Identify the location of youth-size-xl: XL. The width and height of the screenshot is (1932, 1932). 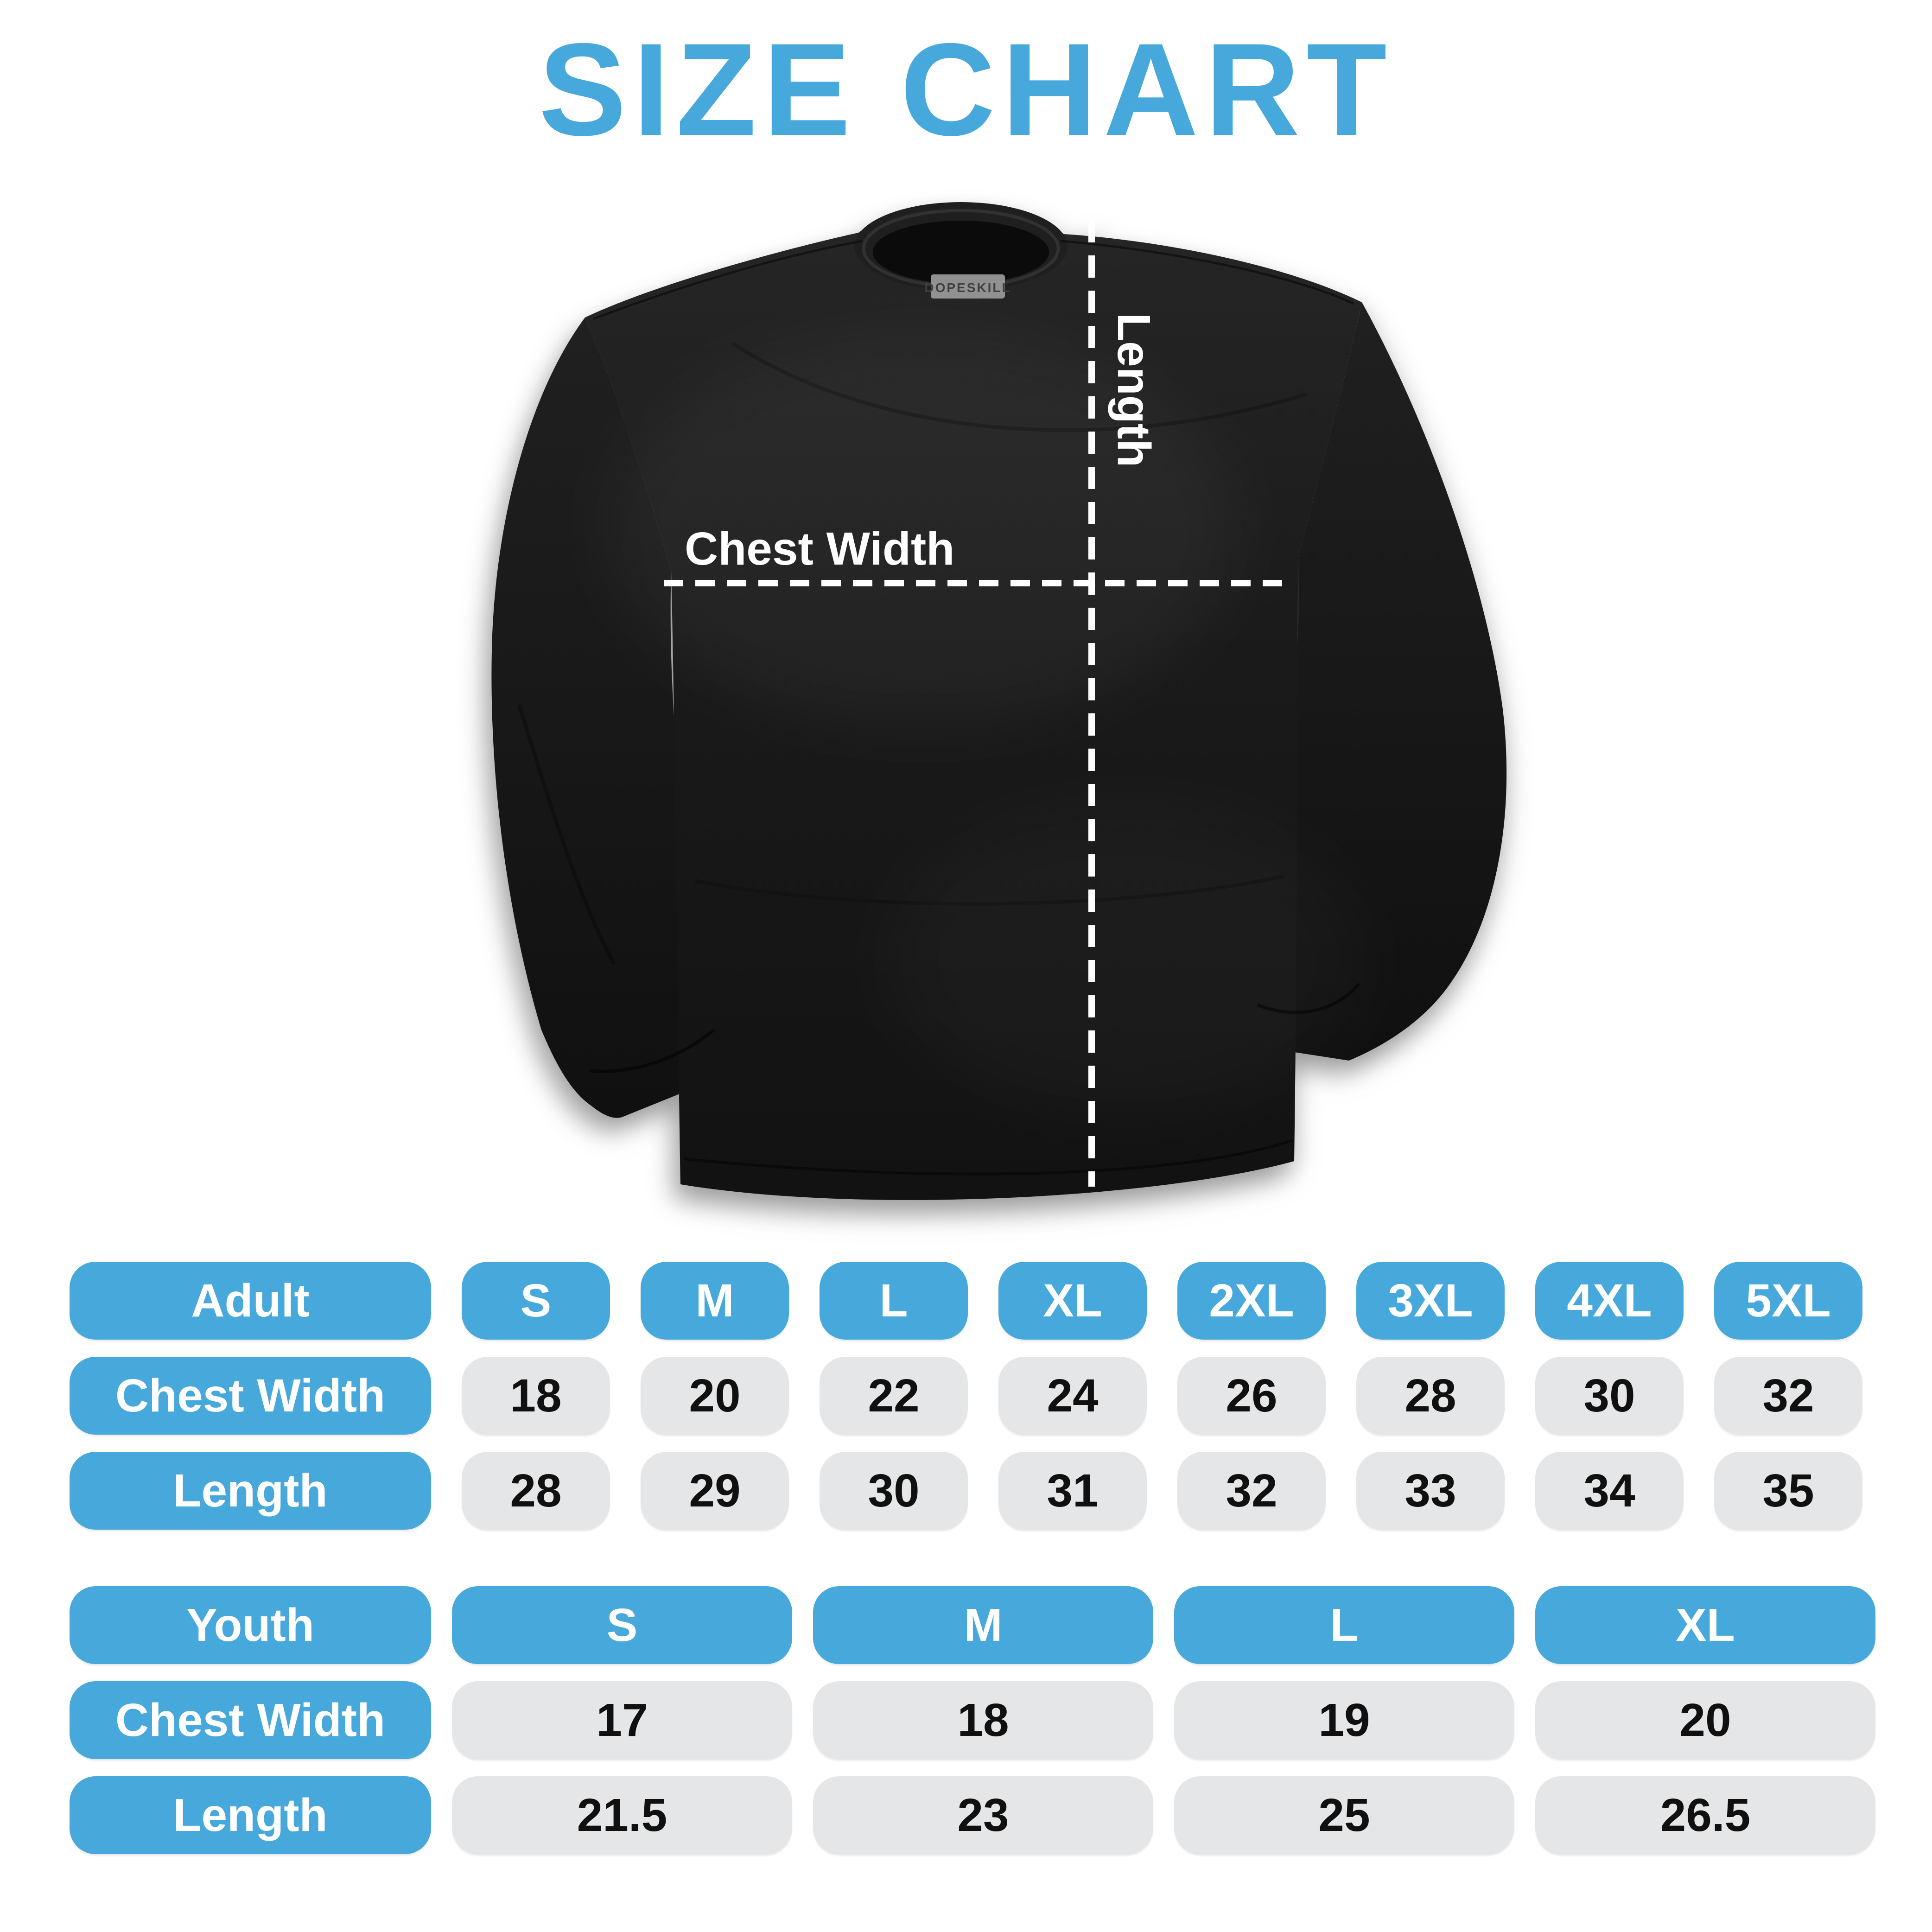
(1705, 1625).